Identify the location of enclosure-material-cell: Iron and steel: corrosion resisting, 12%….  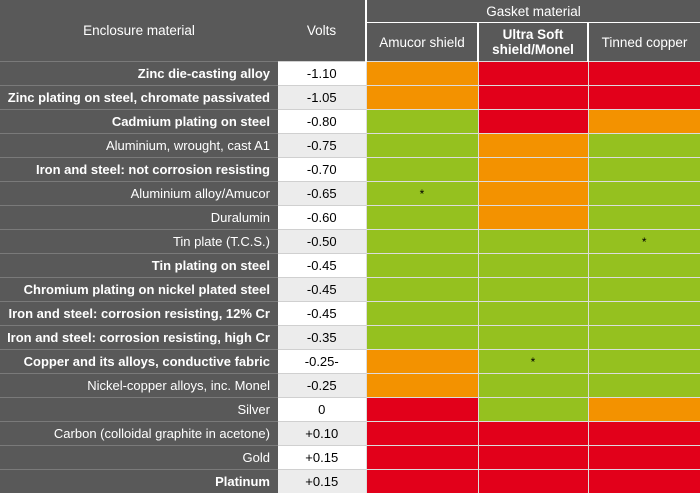
(139, 314).